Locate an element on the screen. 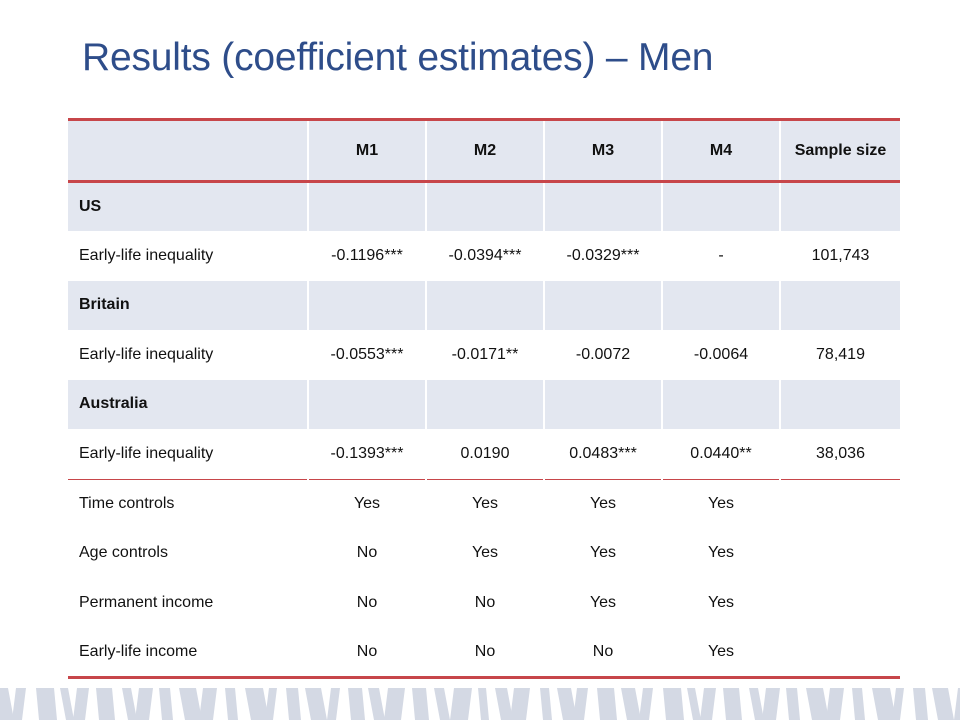 The image size is (960, 720). row-label: Age controls is located at coordinates (188, 553).